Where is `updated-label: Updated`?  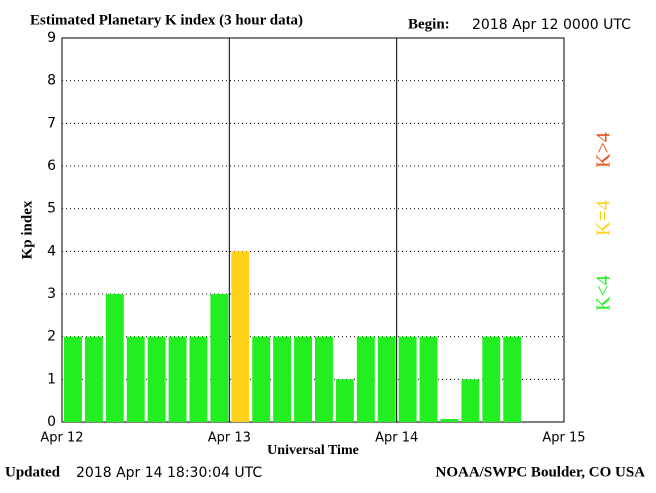 updated-label: Updated is located at coordinates (33, 472).